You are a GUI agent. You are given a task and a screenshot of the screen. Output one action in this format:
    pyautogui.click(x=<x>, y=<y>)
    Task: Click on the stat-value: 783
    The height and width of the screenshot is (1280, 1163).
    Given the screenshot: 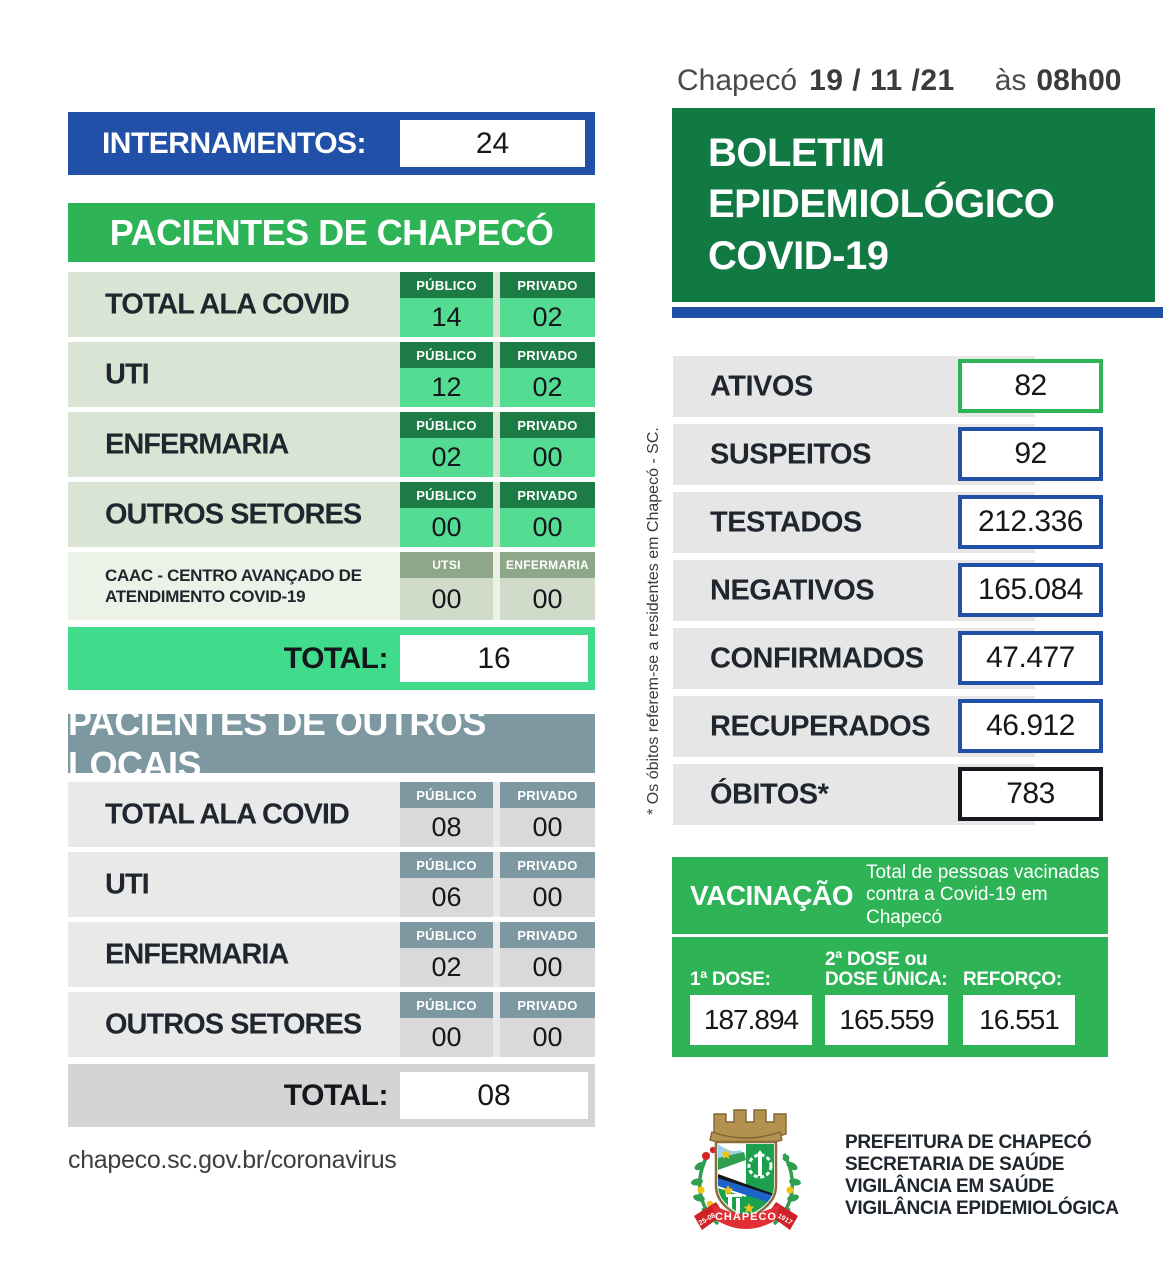 What is the action you would take?
    pyautogui.click(x=1030, y=794)
    